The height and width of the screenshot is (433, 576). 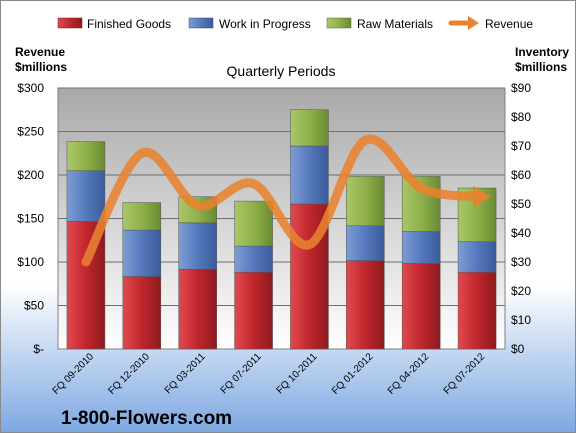 I want to click on left-tick-label: $100, so click(x=30, y=262).